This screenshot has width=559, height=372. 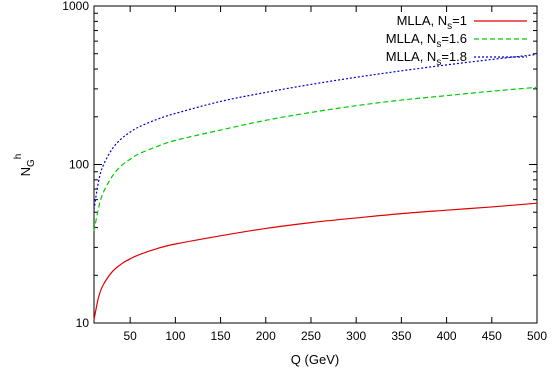 What do you see at coordinates (175, 336) in the screenshot?
I see `x-tick-label-1: 100` at bounding box center [175, 336].